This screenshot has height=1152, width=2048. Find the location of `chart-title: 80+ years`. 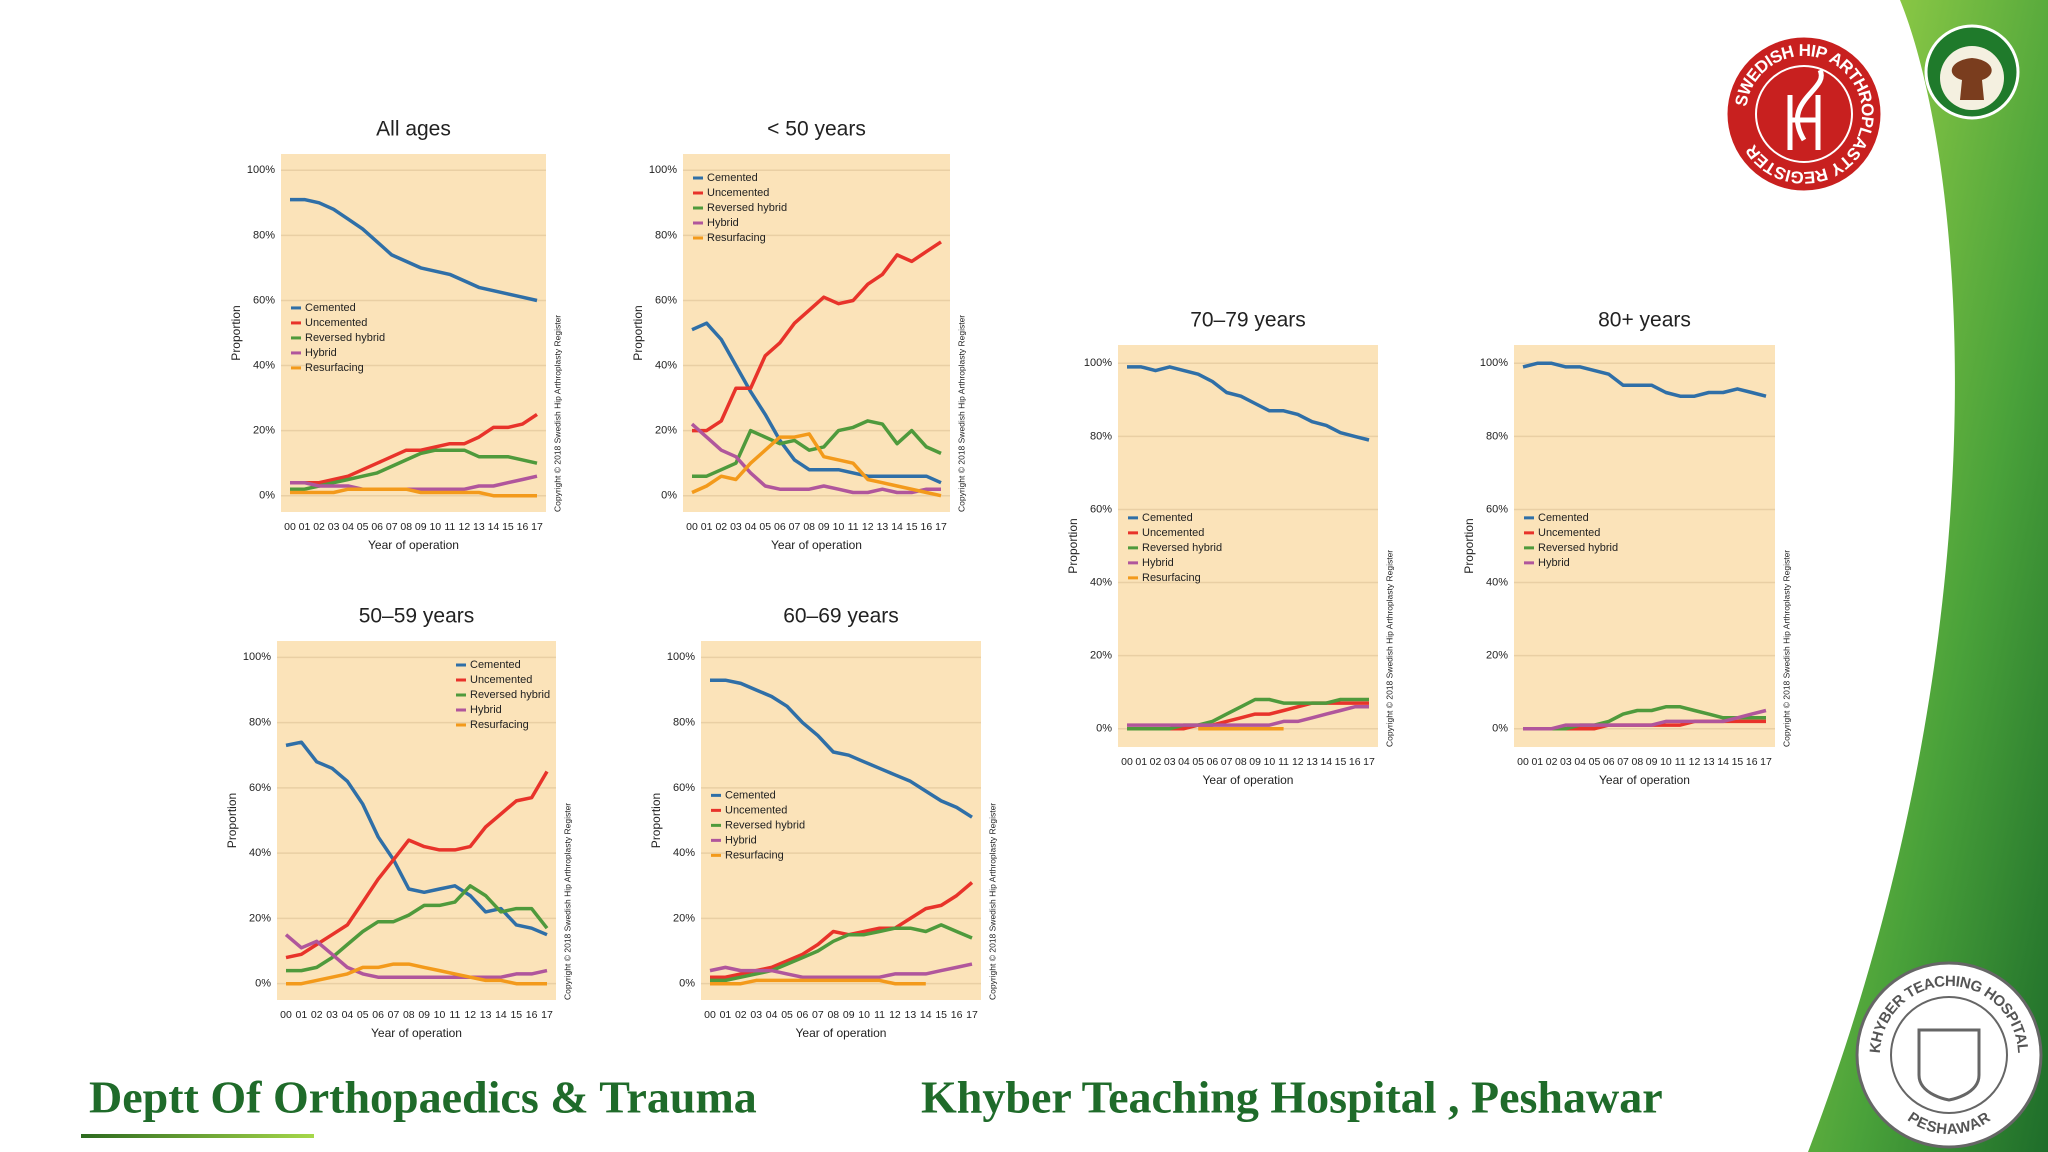

chart-title: 80+ years is located at coordinates (1644, 320).